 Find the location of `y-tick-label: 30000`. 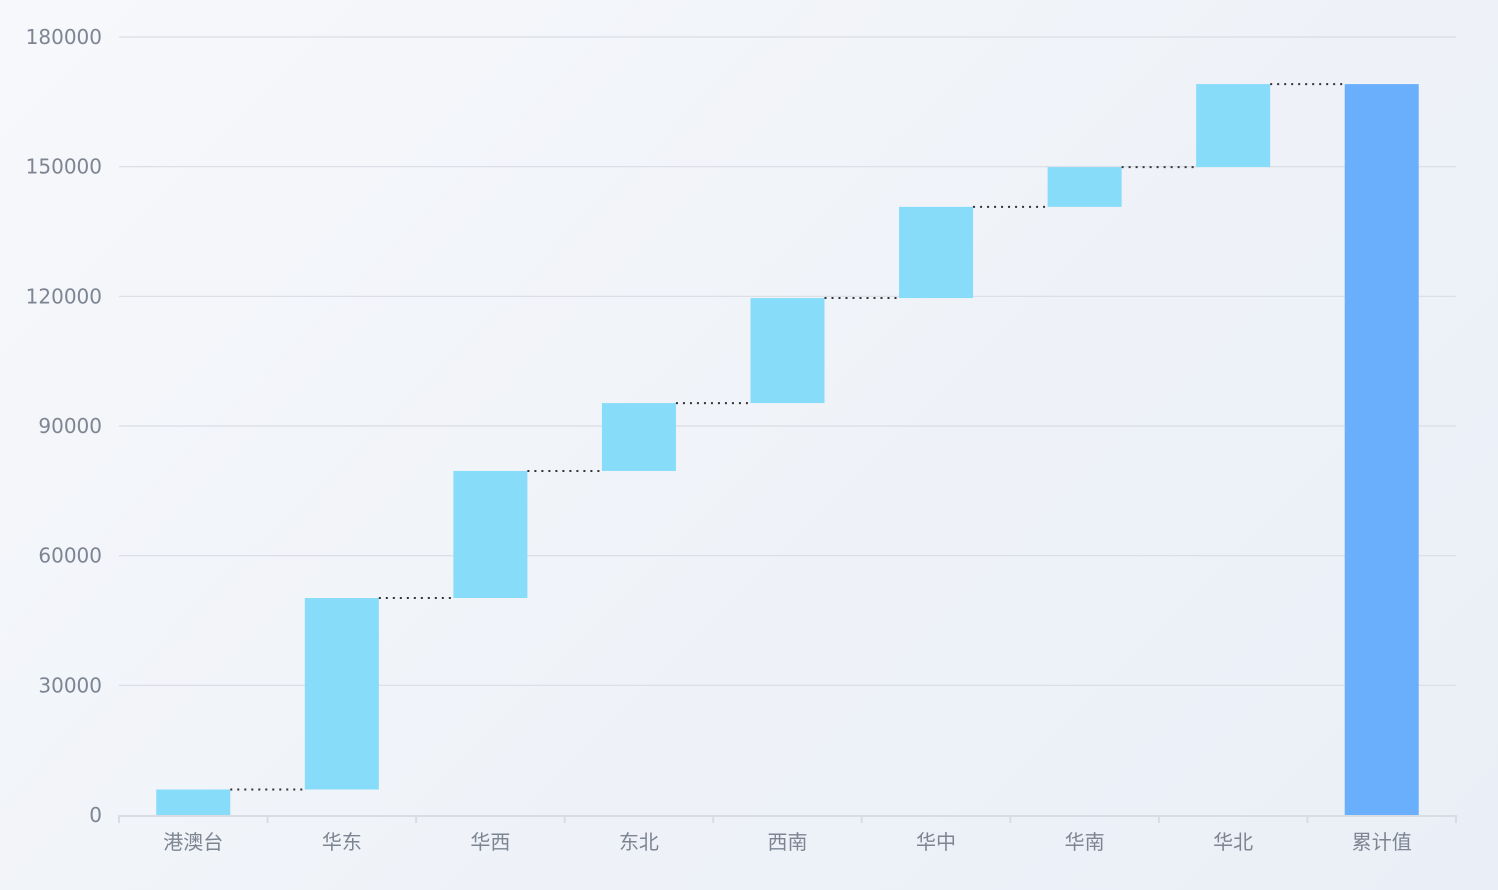

y-tick-label: 30000 is located at coordinates (70, 685).